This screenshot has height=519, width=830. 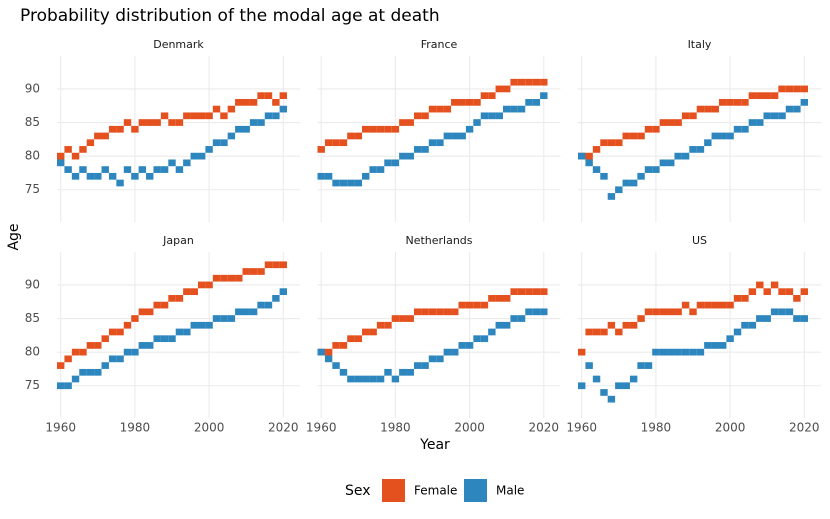 I want to click on legend-swatch, so click(x=393, y=490).